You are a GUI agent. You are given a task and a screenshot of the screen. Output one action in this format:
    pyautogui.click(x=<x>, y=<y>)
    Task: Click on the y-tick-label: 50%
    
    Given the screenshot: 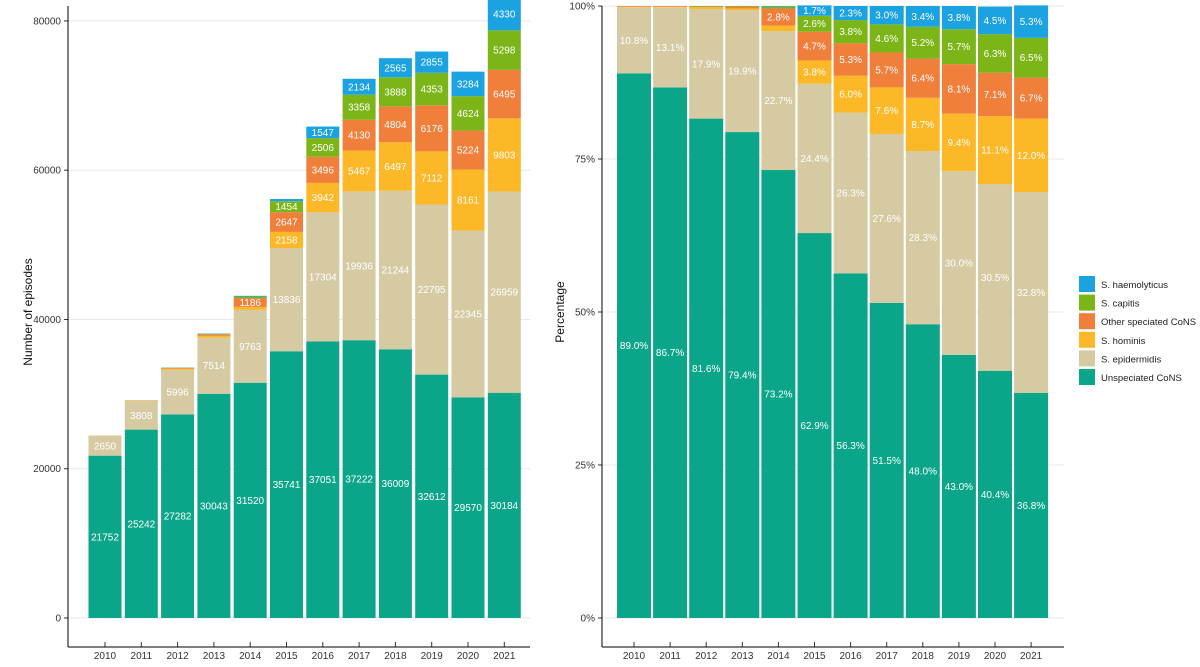 What is the action you would take?
    pyautogui.click(x=585, y=313)
    